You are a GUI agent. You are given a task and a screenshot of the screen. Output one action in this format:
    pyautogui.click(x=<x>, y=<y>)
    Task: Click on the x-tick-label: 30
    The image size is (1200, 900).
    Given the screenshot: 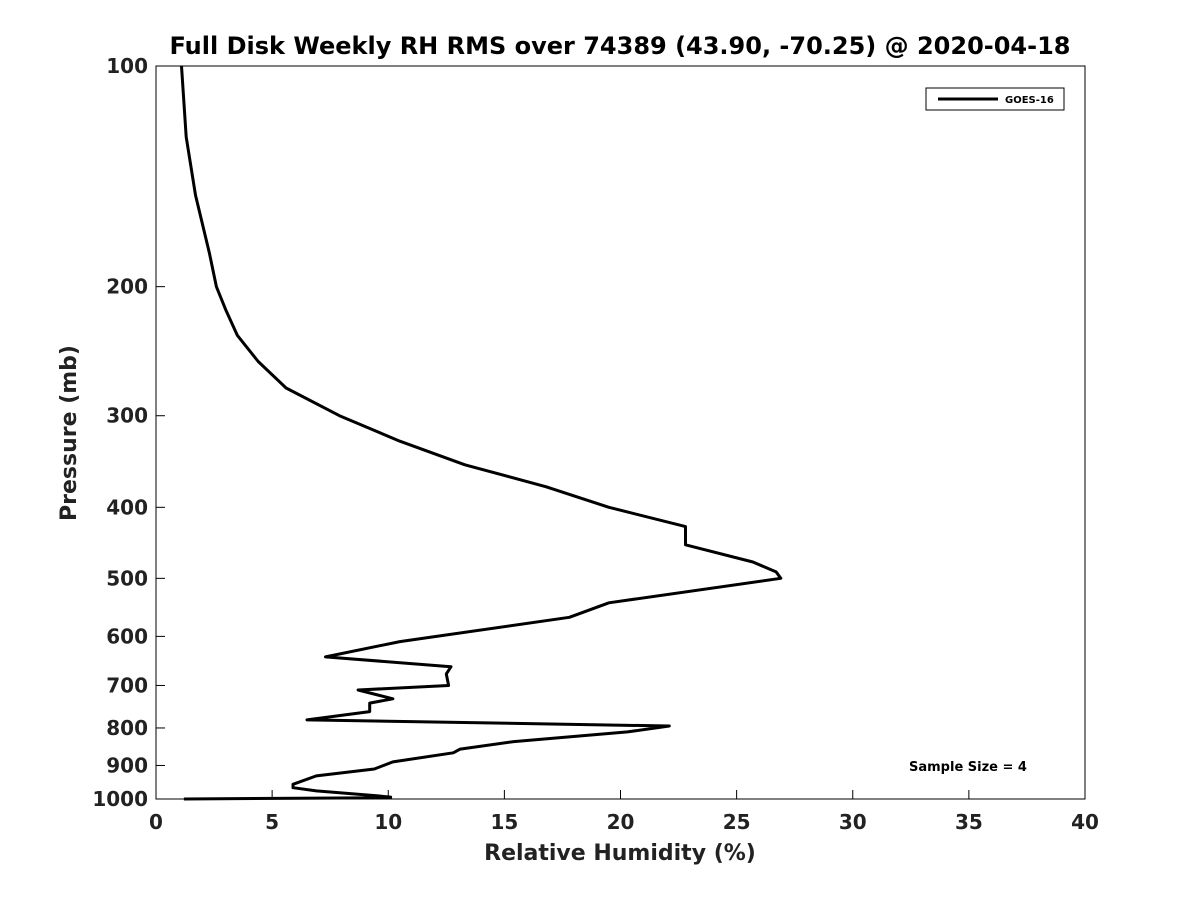 What is the action you would take?
    pyautogui.click(x=853, y=822)
    